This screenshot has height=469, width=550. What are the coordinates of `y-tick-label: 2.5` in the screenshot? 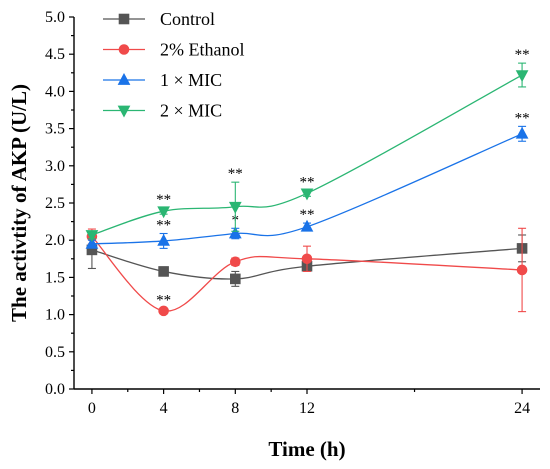 It's located at (55, 203).